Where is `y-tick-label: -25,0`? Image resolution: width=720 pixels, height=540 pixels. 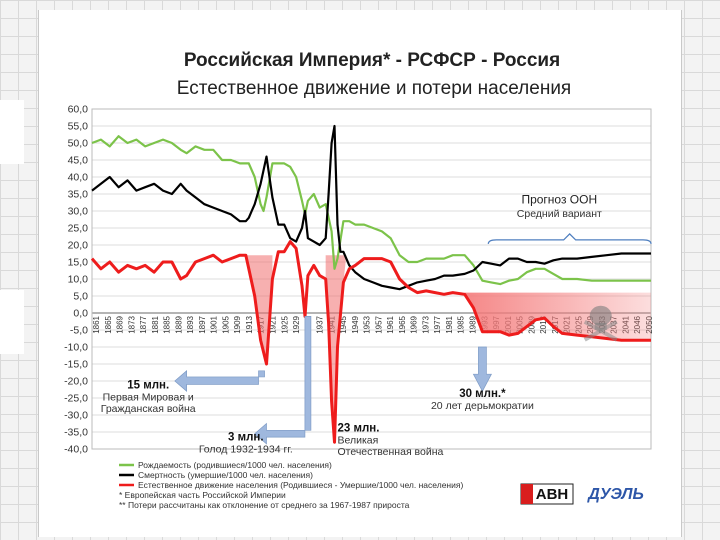 y-tick-label: -25,0 is located at coordinates (76, 399).